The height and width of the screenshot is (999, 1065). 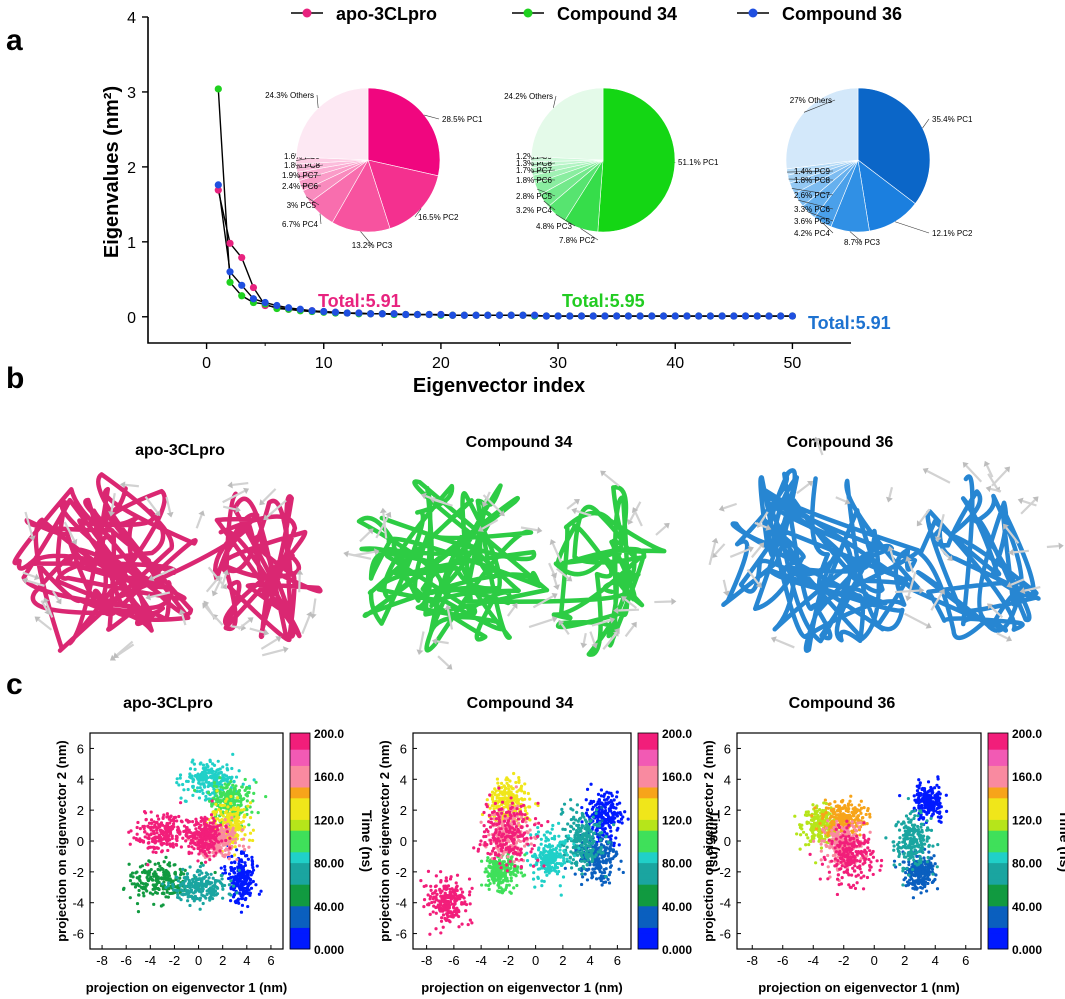 What do you see at coordinates (329, 950) in the screenshot?
I see `colorbar-tick-label: 0.000` at bounding box center [329, 950].